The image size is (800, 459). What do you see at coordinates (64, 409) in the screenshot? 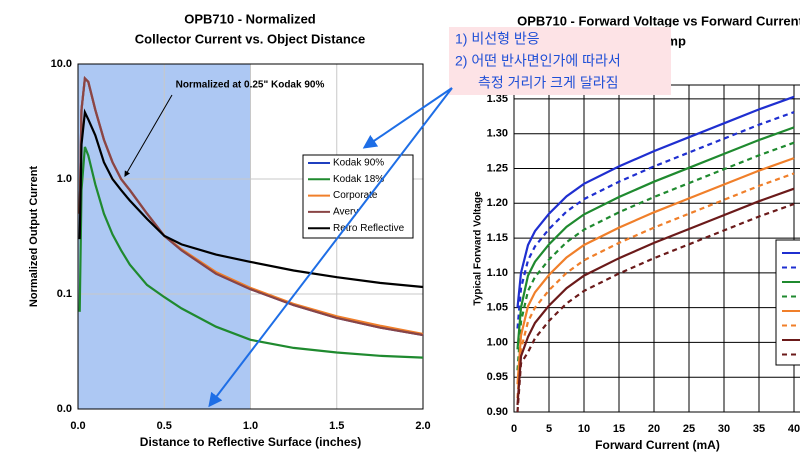
I see `y-tick-label: 0.0` at bounding box center [64, 409].